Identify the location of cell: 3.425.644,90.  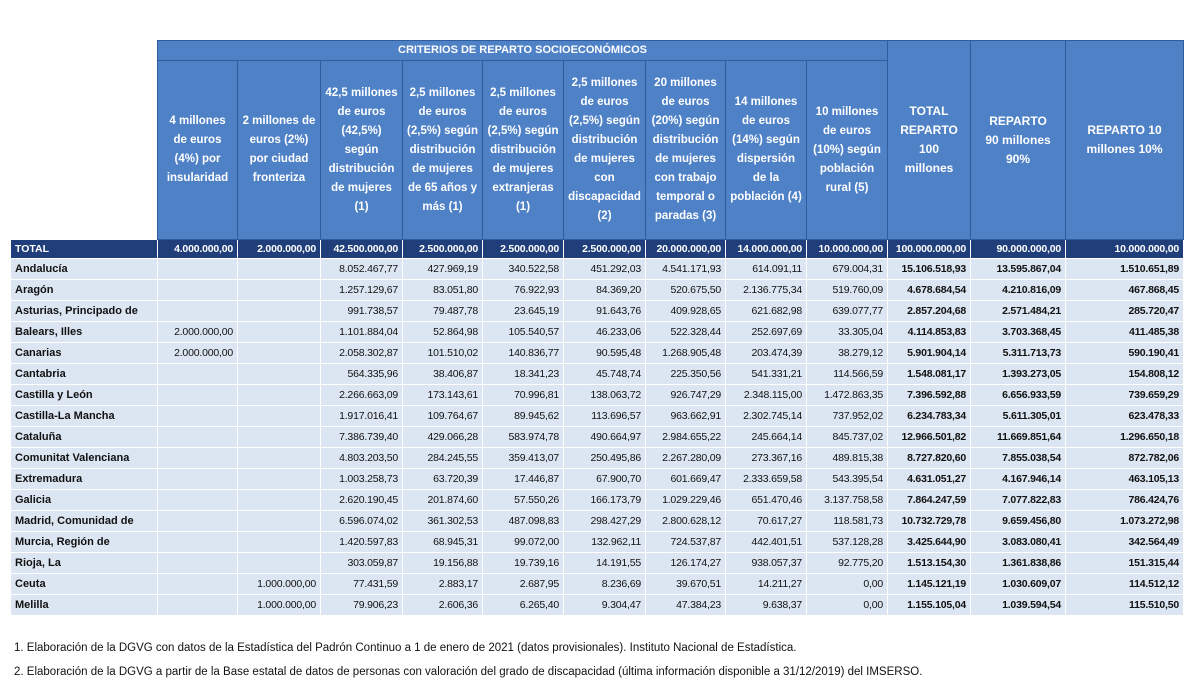
(929, 542).